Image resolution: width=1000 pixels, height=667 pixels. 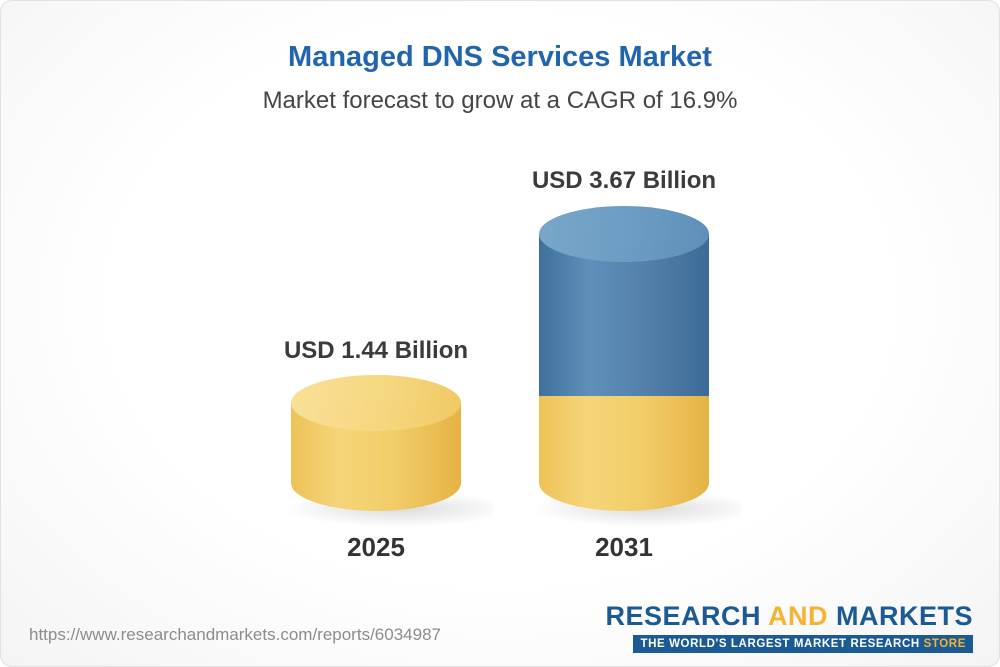 I want to click on bar-2031-top-ellipse, so click(x=624, y=234).